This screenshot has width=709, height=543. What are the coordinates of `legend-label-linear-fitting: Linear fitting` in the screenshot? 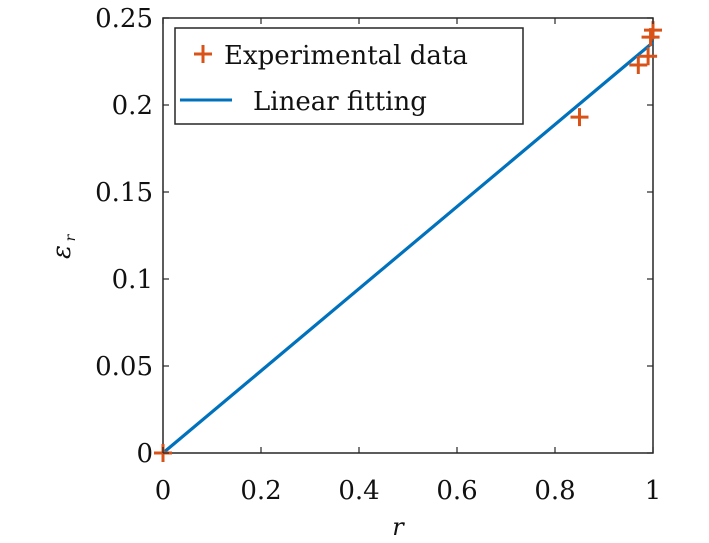 It's located at (340, 102).